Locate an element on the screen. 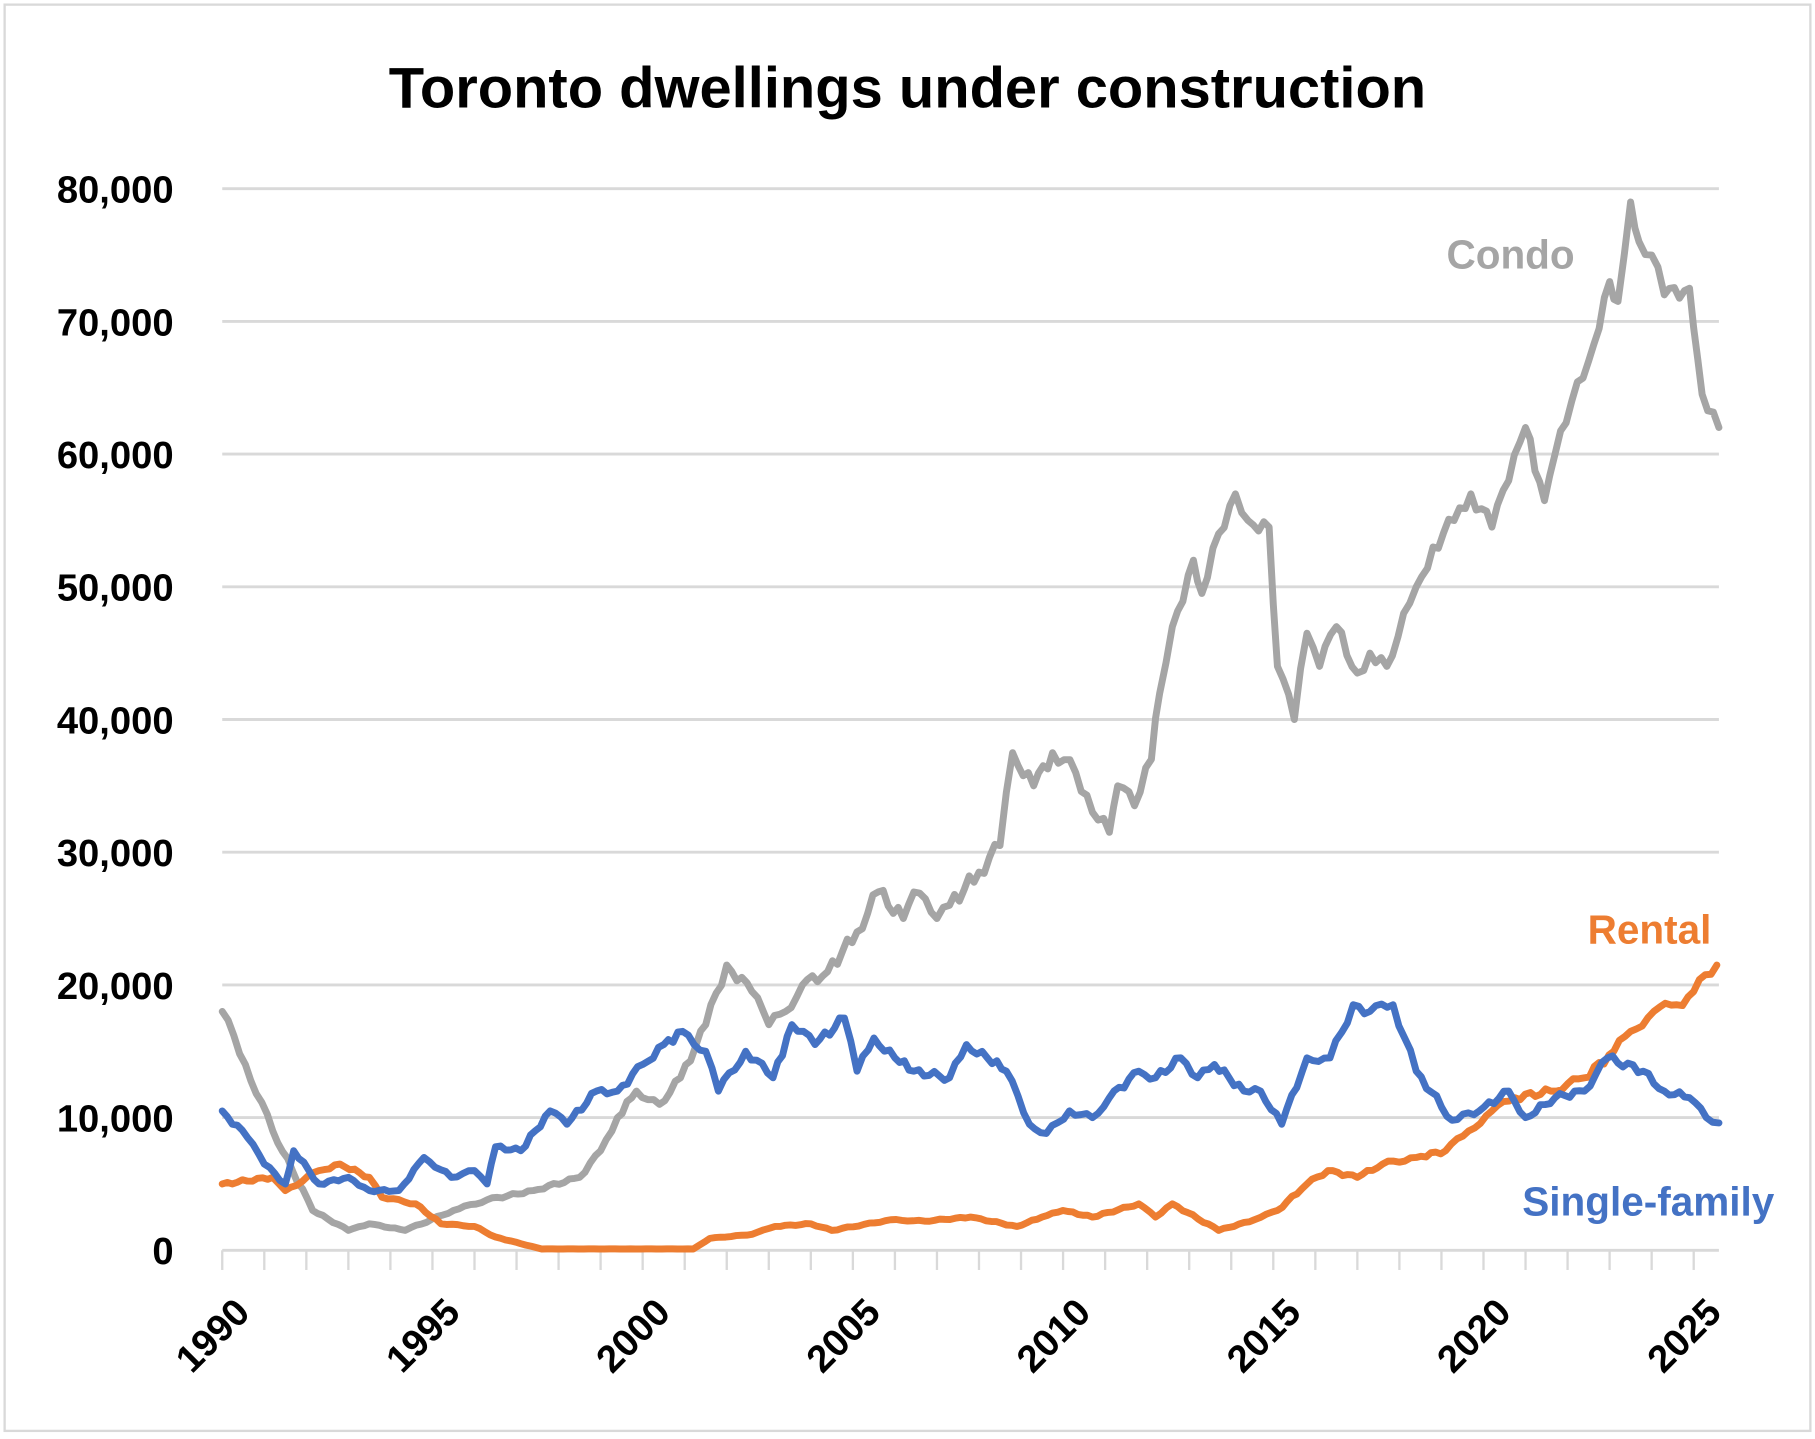  series-label-rental: Rental is located at coordinates (1650, 930).